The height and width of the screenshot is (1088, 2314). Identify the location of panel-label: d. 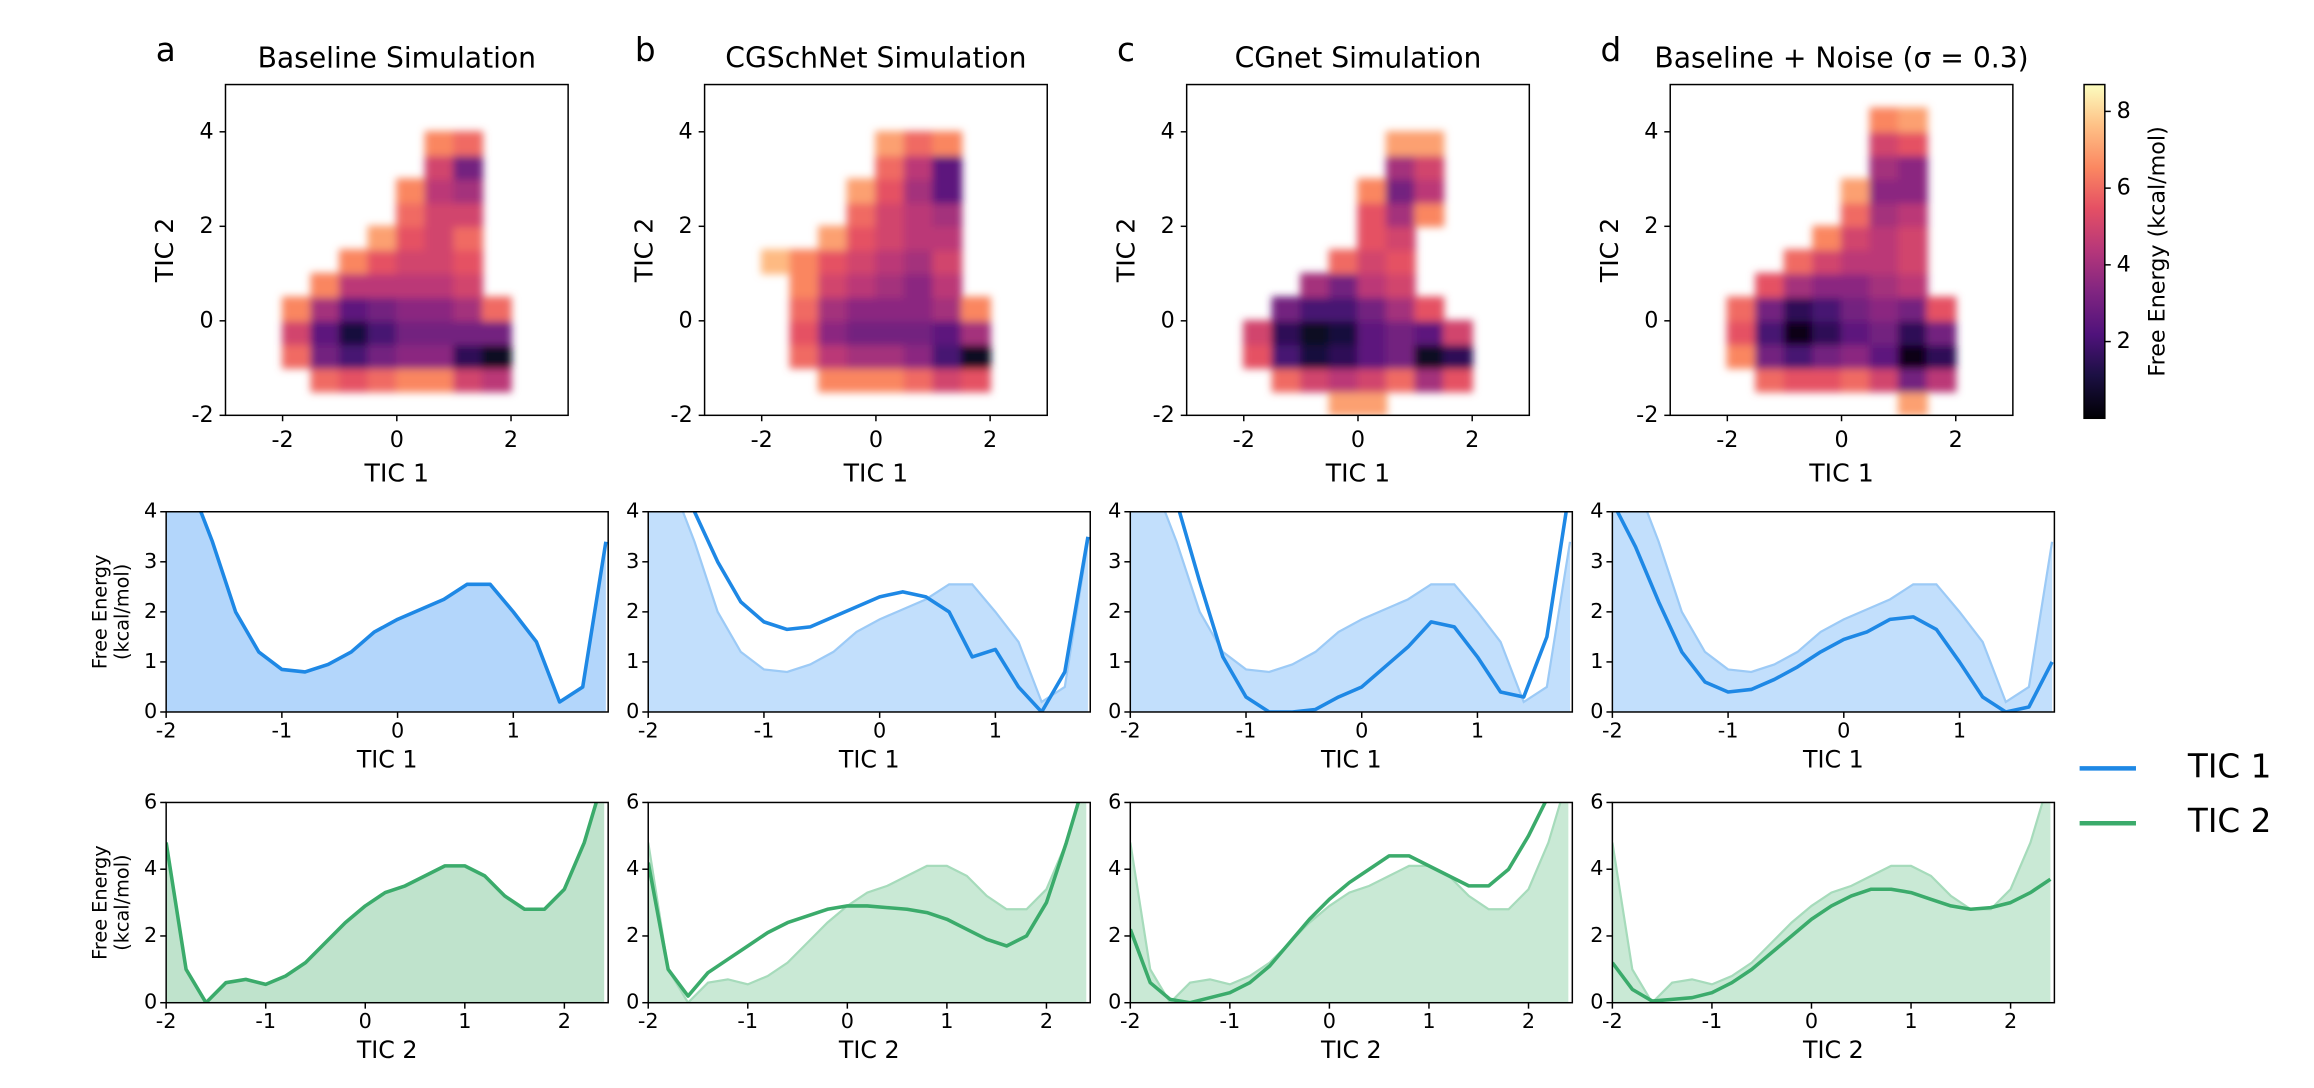
(1611, 50).